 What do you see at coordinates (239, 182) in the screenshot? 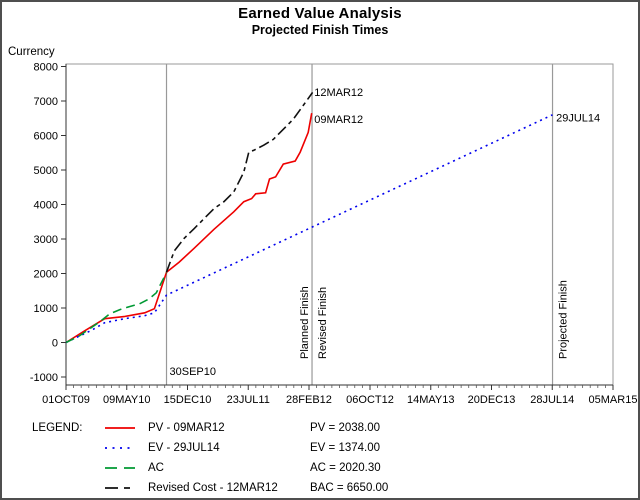
I see `series-line-revised-cost` at bounding box center [239, 182].